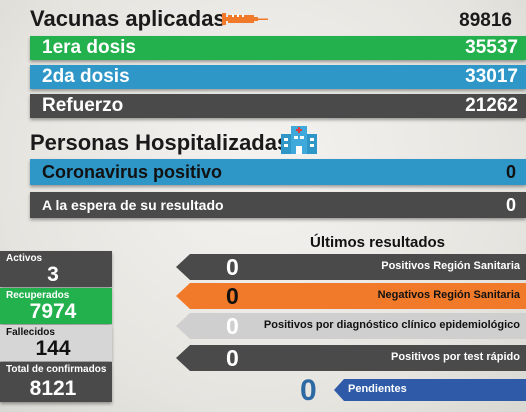  Describe the element at coordinates (278, 77) in the screenshot. I see `vacunas-row-2da: 2da dosis 33017` at that location.